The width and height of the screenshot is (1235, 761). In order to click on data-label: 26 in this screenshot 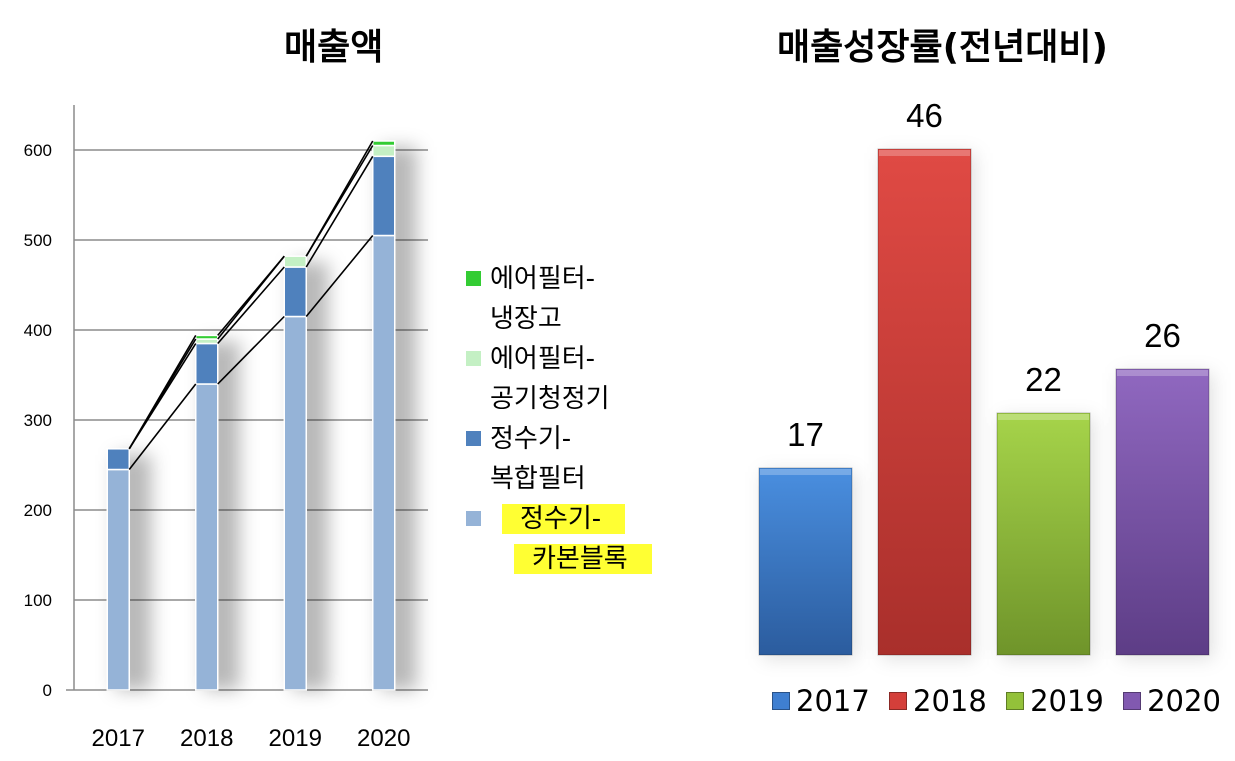, I will do `click(1162, 335)`.